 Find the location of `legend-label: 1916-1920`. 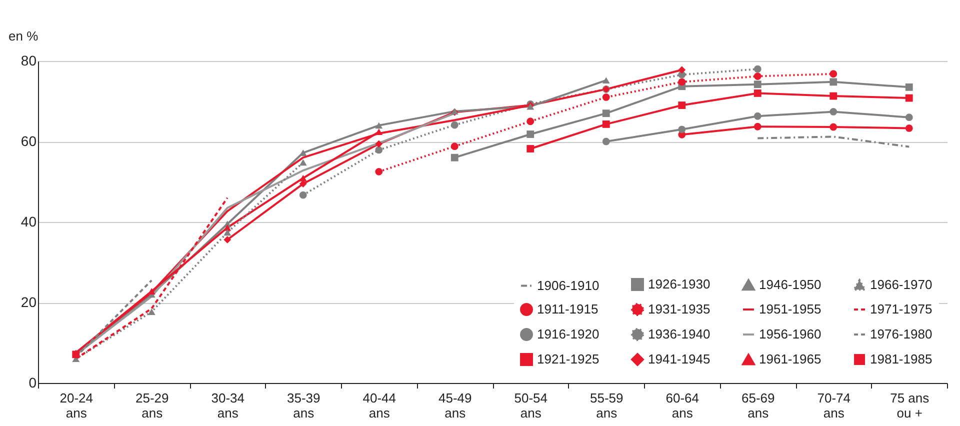

legend-label: 1916-1920 is located at coordinates (568, 334).